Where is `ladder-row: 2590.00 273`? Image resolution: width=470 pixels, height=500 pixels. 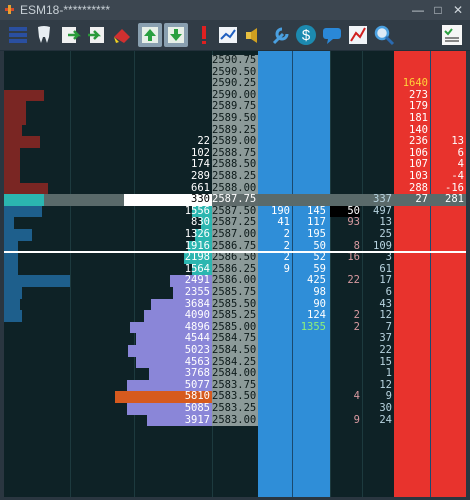 ladder-row: 2590.00 273 is located at coordinates (235, 95).